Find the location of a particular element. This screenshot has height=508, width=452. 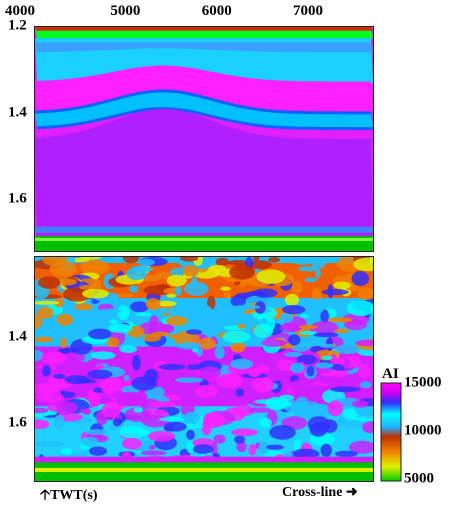

x-tick-label: 5000 is located at coordinates (125, 11).